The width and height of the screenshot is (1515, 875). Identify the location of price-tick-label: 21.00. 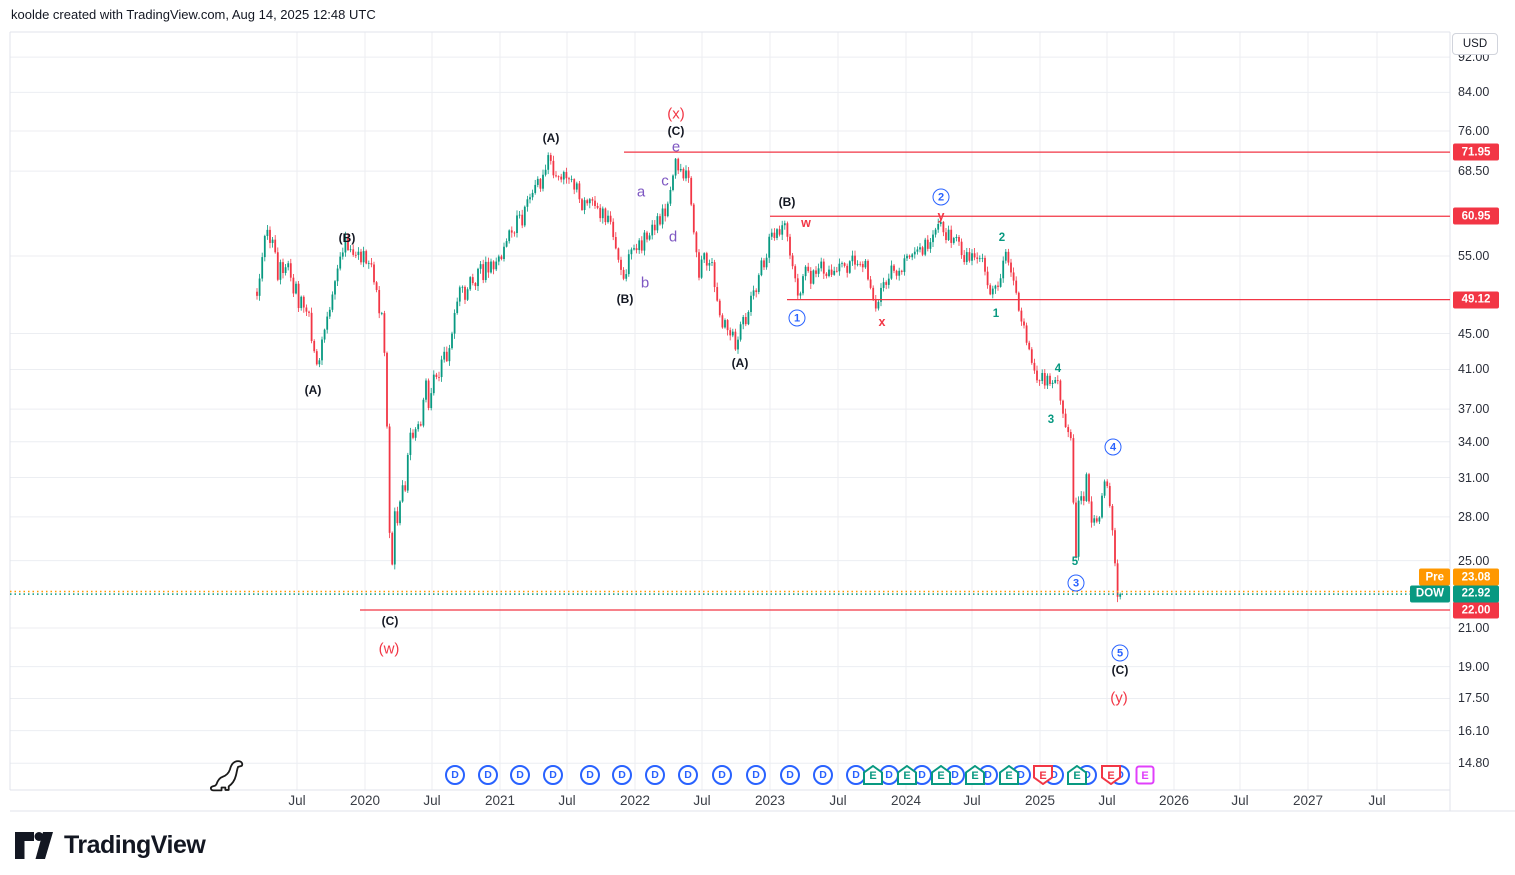
(1474, 627).